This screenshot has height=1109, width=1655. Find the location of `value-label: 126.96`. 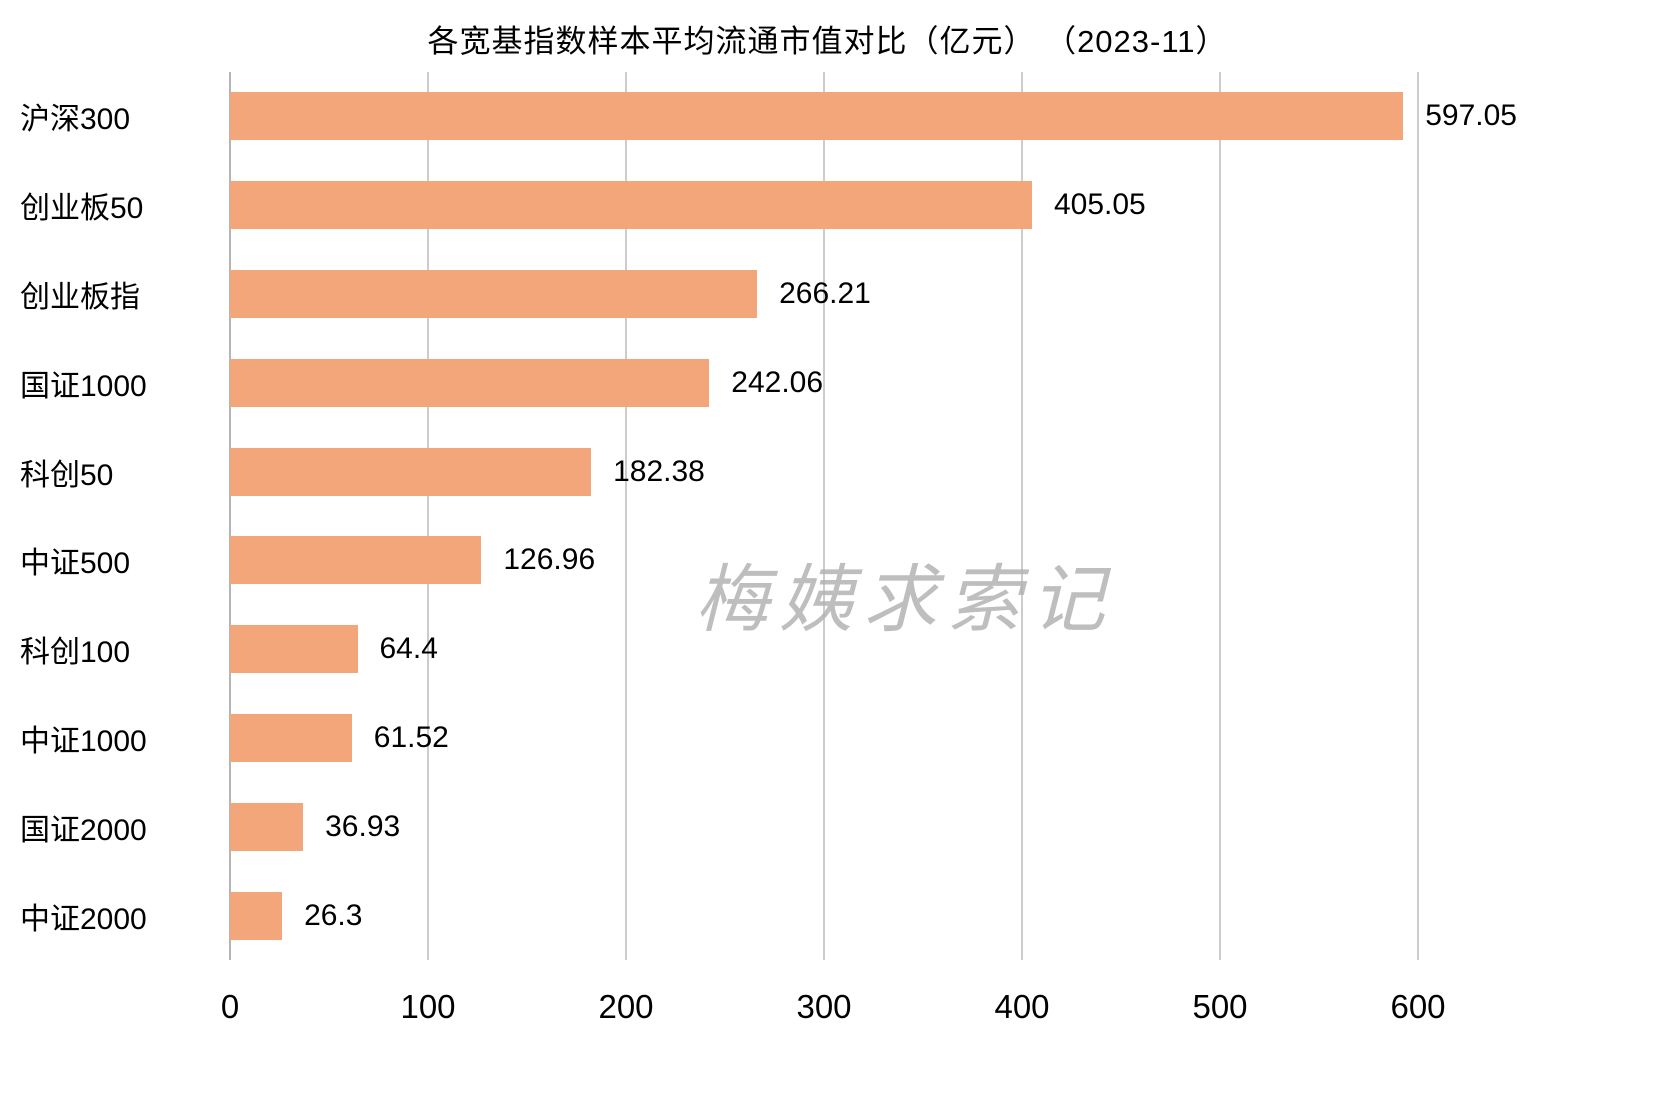

value-label: 126.96 is located at coordinates (549, 560).